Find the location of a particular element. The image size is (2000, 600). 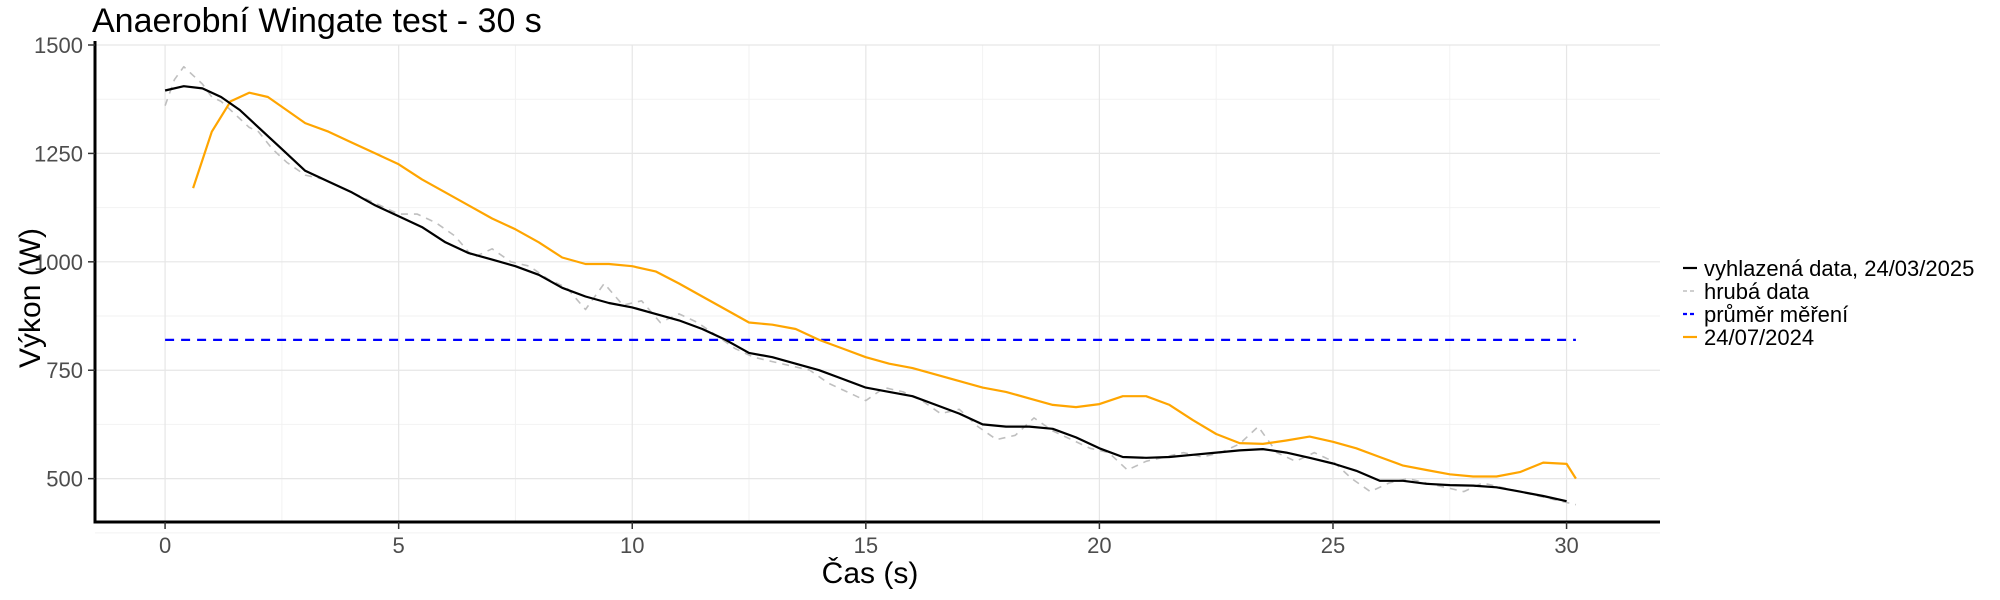

legend-label-0: vyhlazená data, 24/03/2025 is located at coordinates (1839, 268).